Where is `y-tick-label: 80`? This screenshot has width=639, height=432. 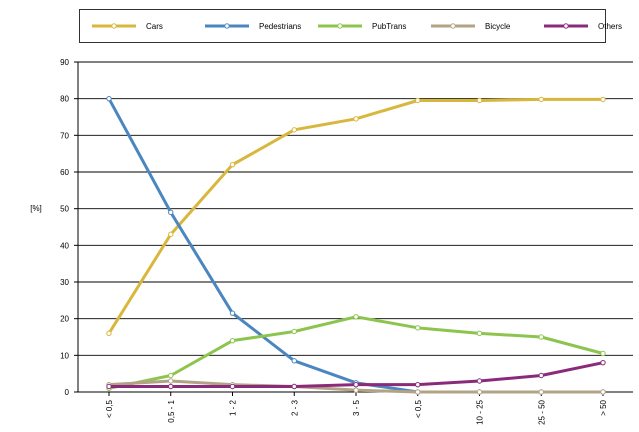 y-tick-label: 80 is located at coordinates (64, 99).